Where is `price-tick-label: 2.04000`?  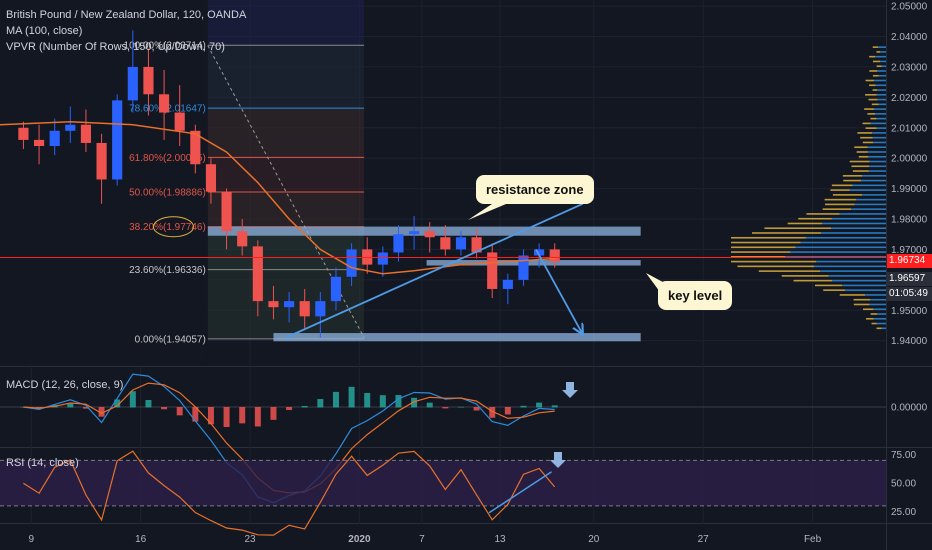 price-tick-label: 2.04000 is located at coordinates (909, 37).